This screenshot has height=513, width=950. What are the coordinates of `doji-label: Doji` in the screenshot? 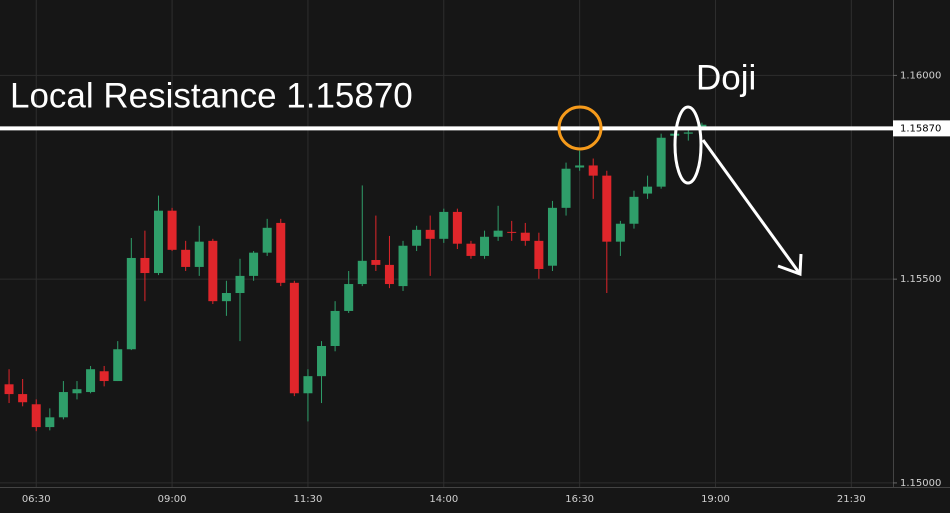 It's located at (726, 77).